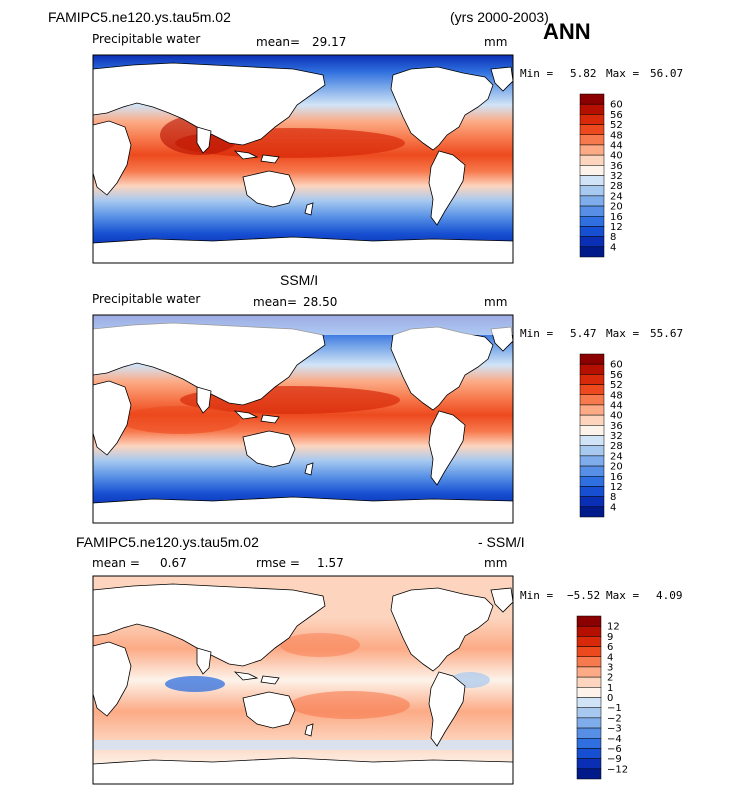 Image resolution: width=733 pixels, height=794 pixels. Describe the element at coordinates (616, 105) in the screenshot. I see `panel1-colorbar-tick-label: 60` at that location.